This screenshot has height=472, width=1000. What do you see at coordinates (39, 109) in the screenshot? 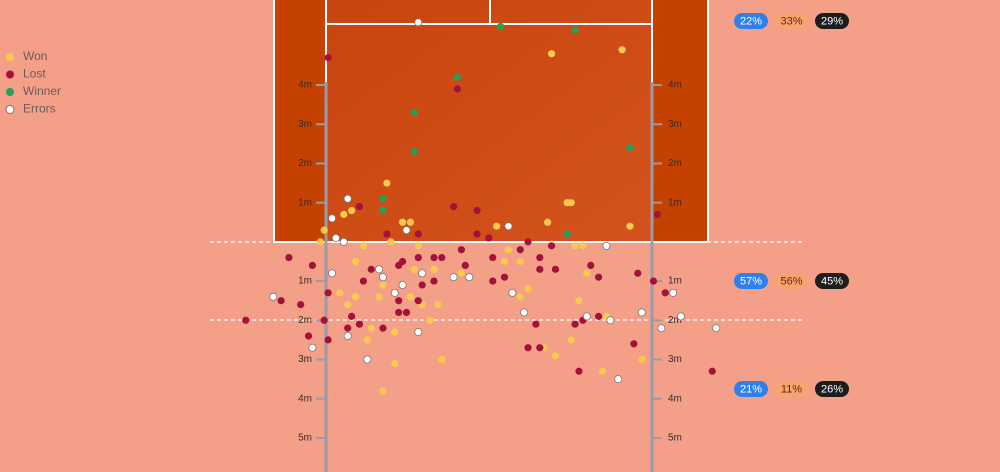
I see `legend-label: Errors` at bounding box center [39, 109].